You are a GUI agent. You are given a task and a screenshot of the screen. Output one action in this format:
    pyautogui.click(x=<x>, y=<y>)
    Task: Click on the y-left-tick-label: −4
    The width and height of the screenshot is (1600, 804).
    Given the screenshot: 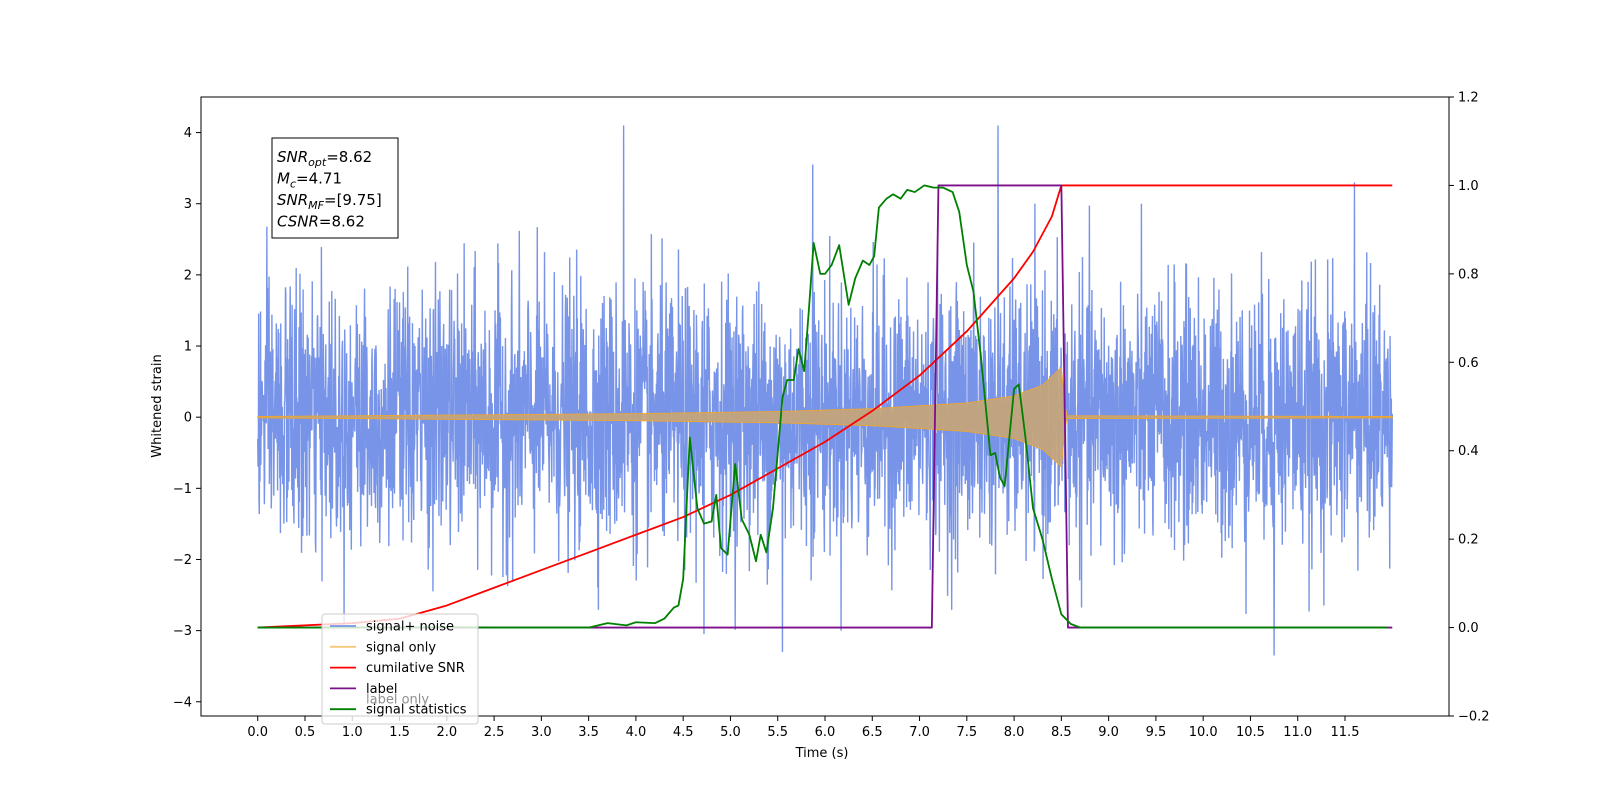 What is the action you would take?
    pyautogui.click(x=182, y=702)
    